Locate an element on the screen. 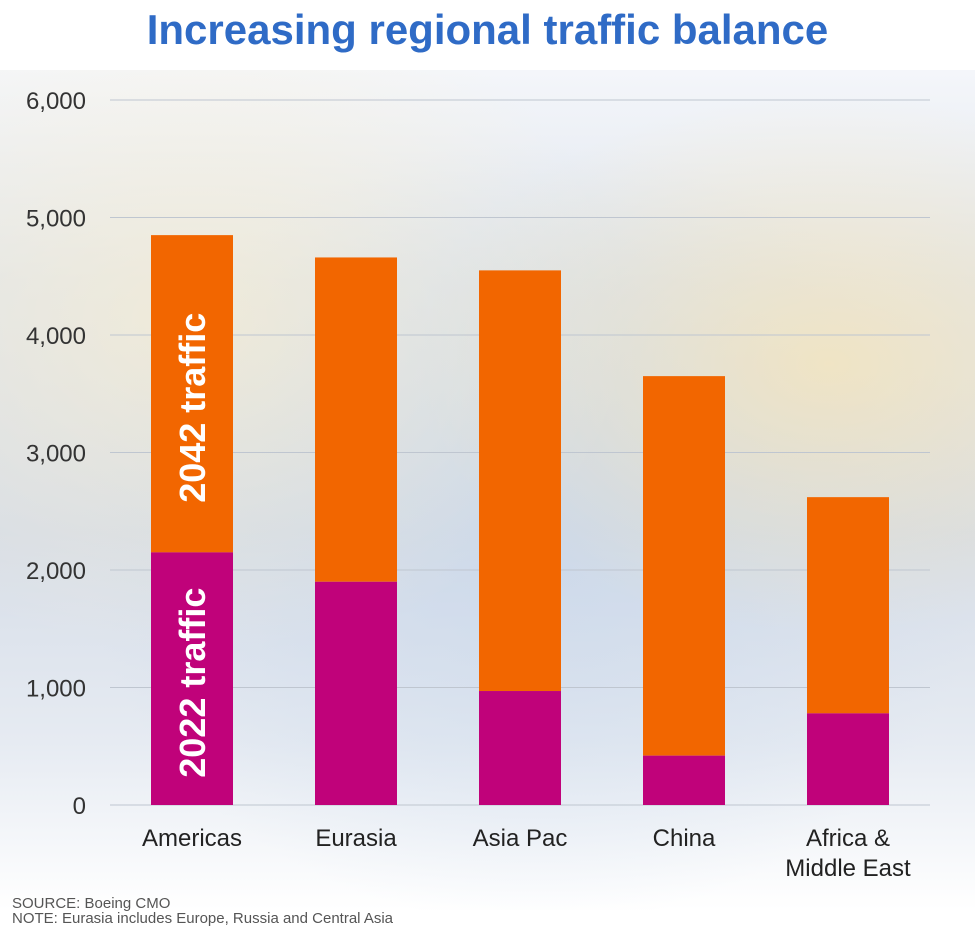  in-bar-labels: 2022 traffic 2042 traffic is located at coordinates (192, 545).